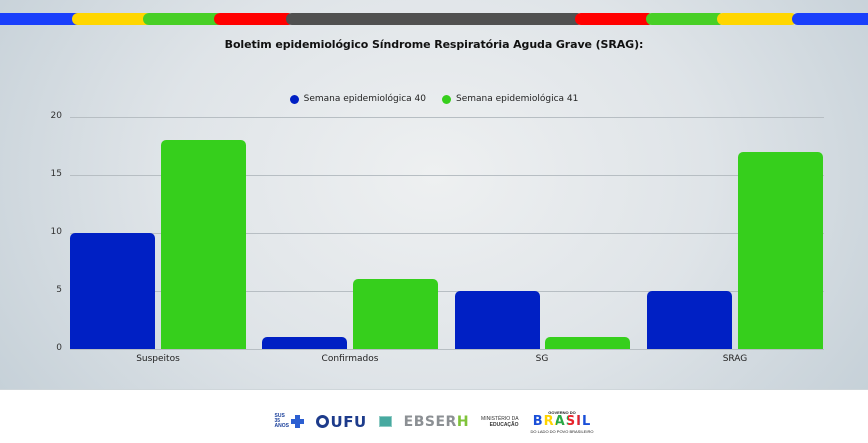 Image resolution: width=868 pixels, height=443 pixels. I want to click on y-tick-label: 15, so click(56, 174).